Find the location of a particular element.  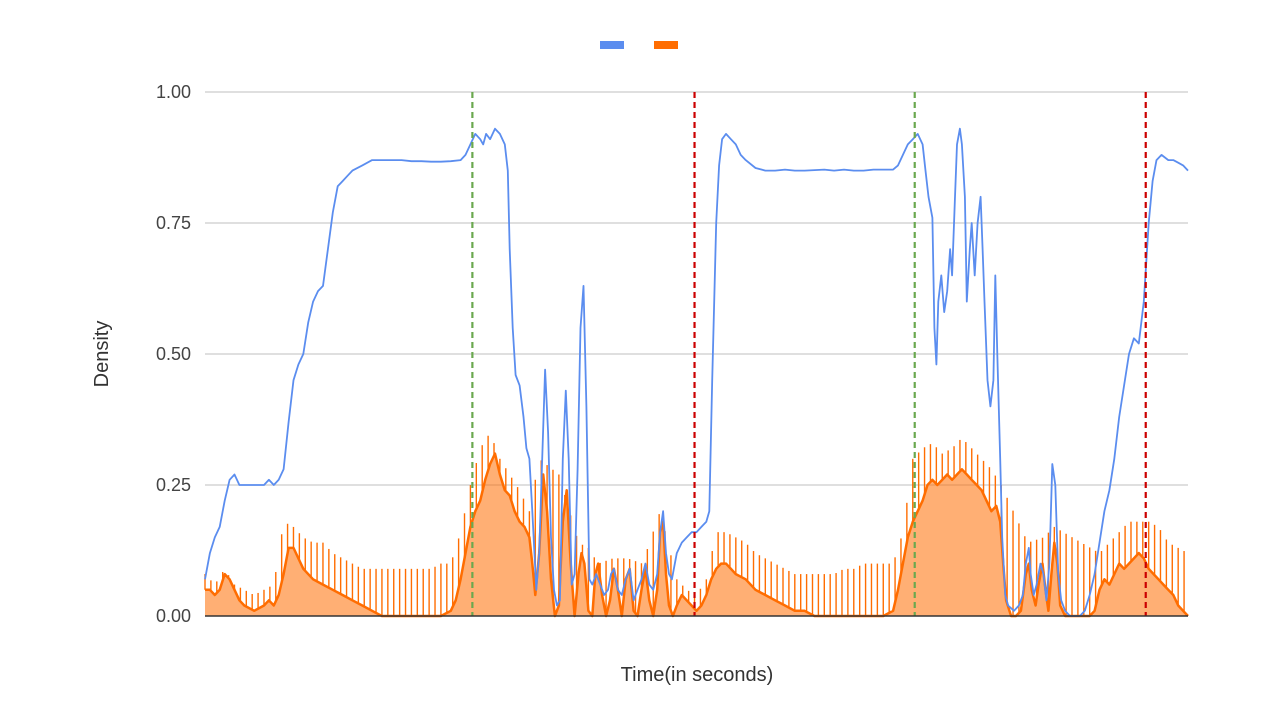

y-axis-ticks: 0.00 0.25 0.50 0.75 1.00 is located at coordinates (173, 354).